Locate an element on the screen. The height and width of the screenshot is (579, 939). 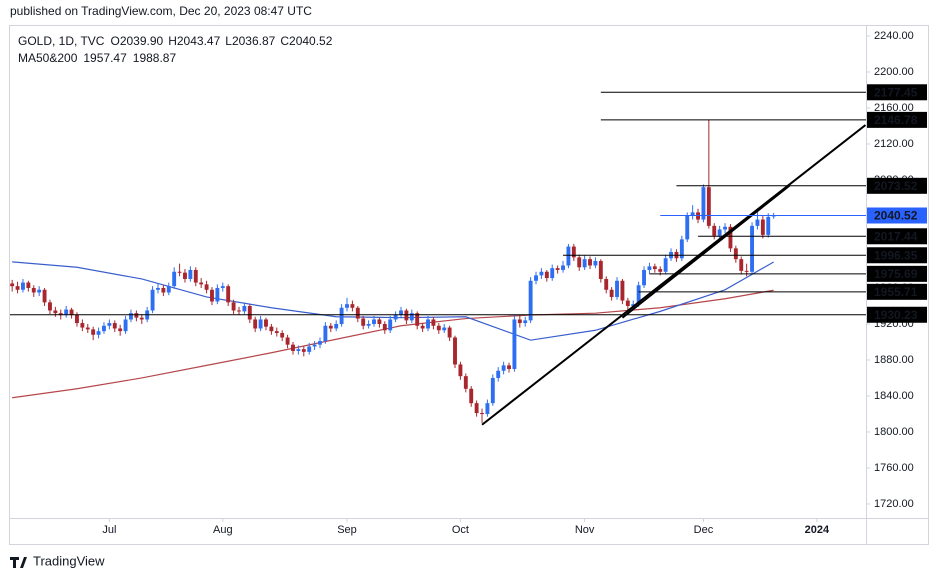
y-tick-label: 1760.00 is located at coordinates (894, 468).